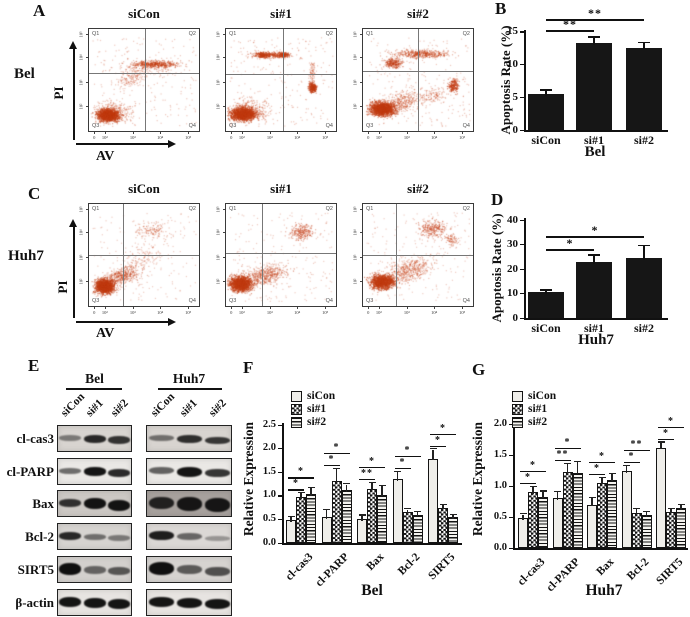 The width and height of the screenshot is (690, 617). Describe the element at coordinates (30, 471) in the screenshot. I see `blot-row-label: cl-PARP` at that location.